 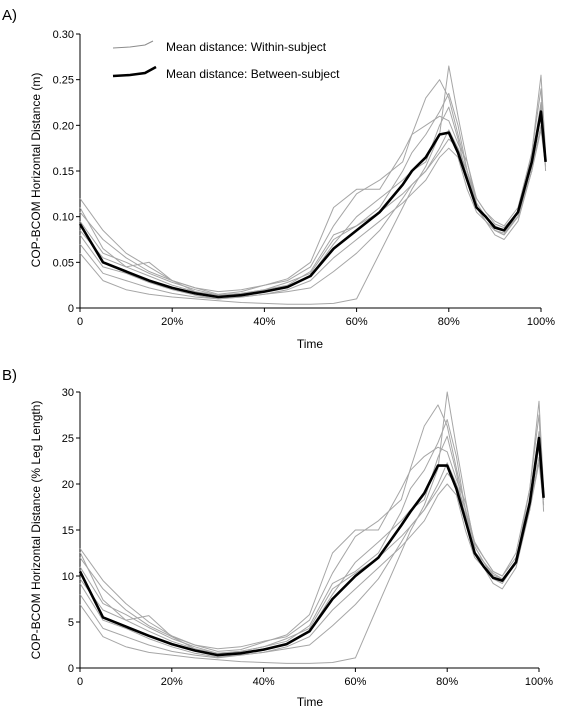 I want to click on panel-b-x-tick-label: 0, so click(x=80, y=682).